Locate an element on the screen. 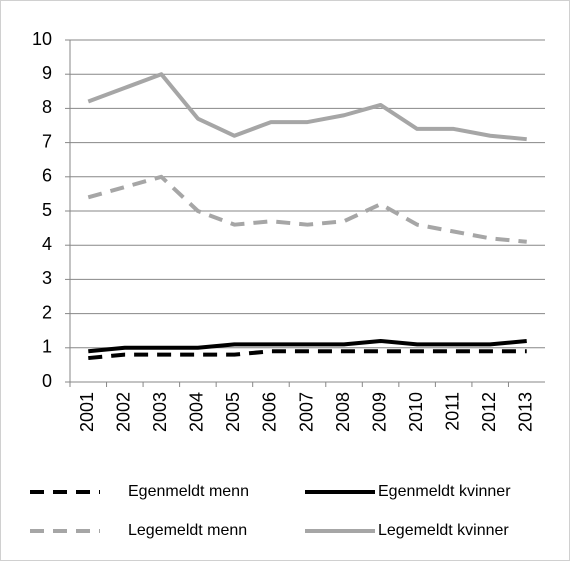 Image resolution: width=571 pixels, height=567 pixels. x-tick-label: 2003 is located at coordinates (160, 412).